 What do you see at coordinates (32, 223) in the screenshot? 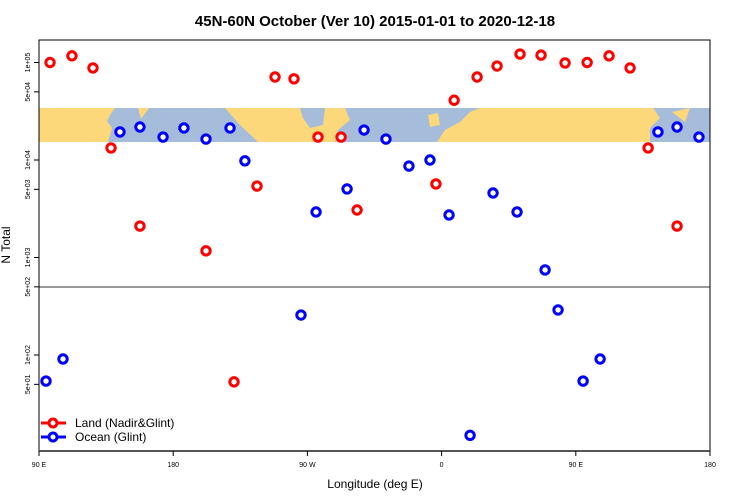
I see `y-ticks: 1e+05 5e+04 1e+04 5e+03 1e+03 5e+02 1e+02 5e+01` at bounding box center [32, 223].